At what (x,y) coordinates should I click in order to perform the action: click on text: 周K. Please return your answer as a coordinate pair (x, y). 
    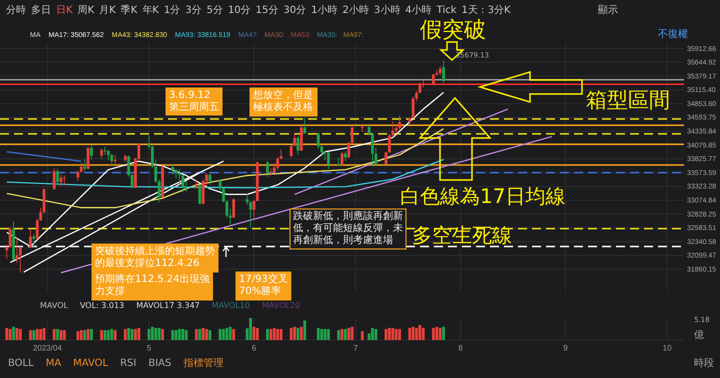
    Looking at the image, I should click on (86, 10).